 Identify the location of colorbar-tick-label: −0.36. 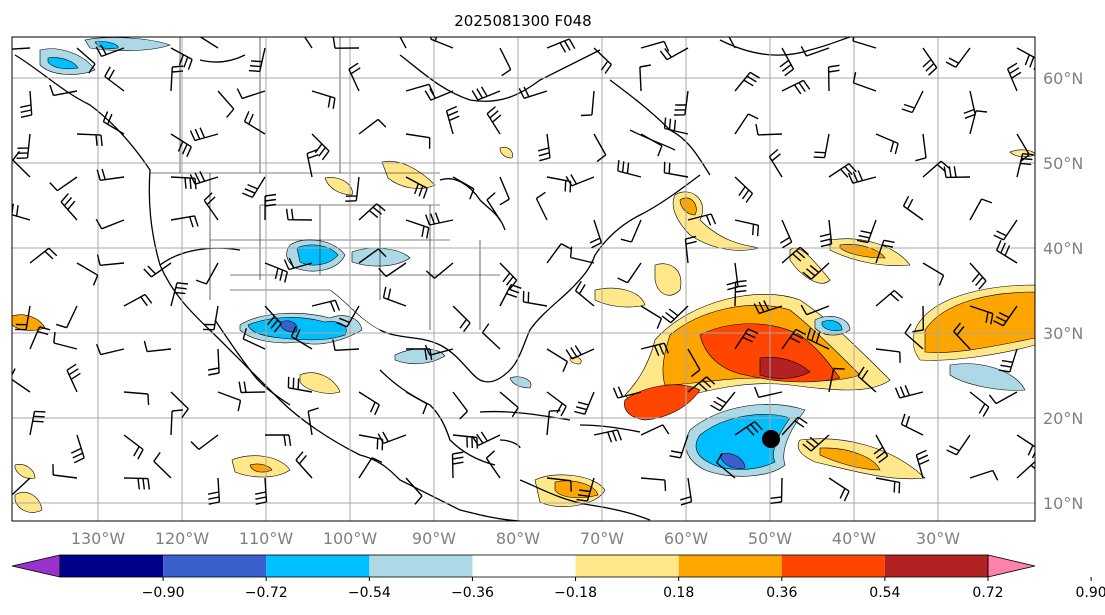
(472, 593).